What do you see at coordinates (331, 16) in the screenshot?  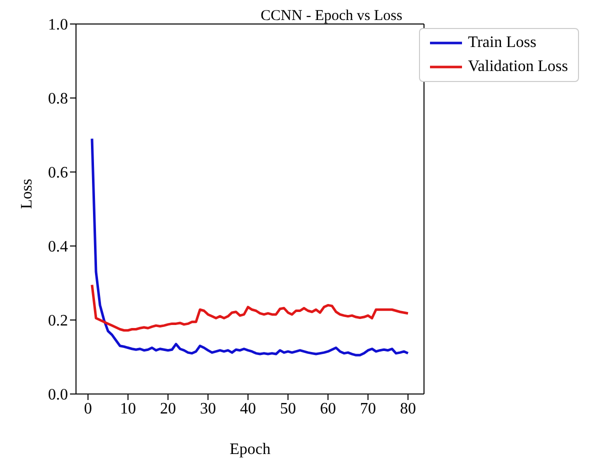 I see `chart-title: CCNN - Epoch vs Loss` at bounding box center [331, 16].